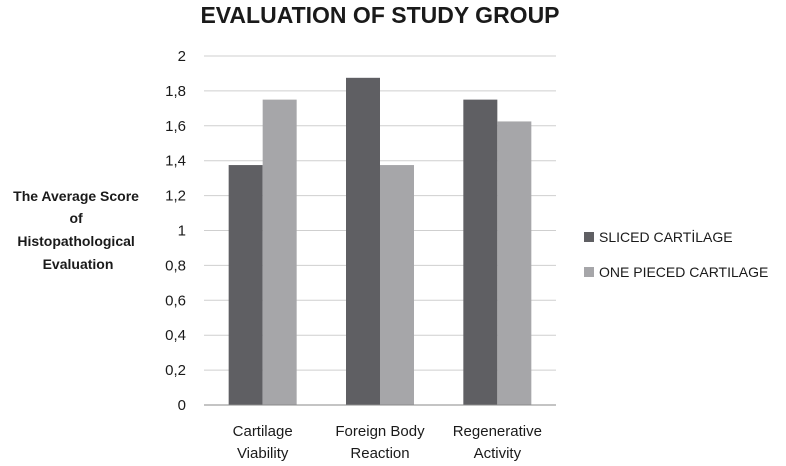  Describe the element at coordinates (498, 453) in the screenshot. I see `category-label-line: Activity` at that location.